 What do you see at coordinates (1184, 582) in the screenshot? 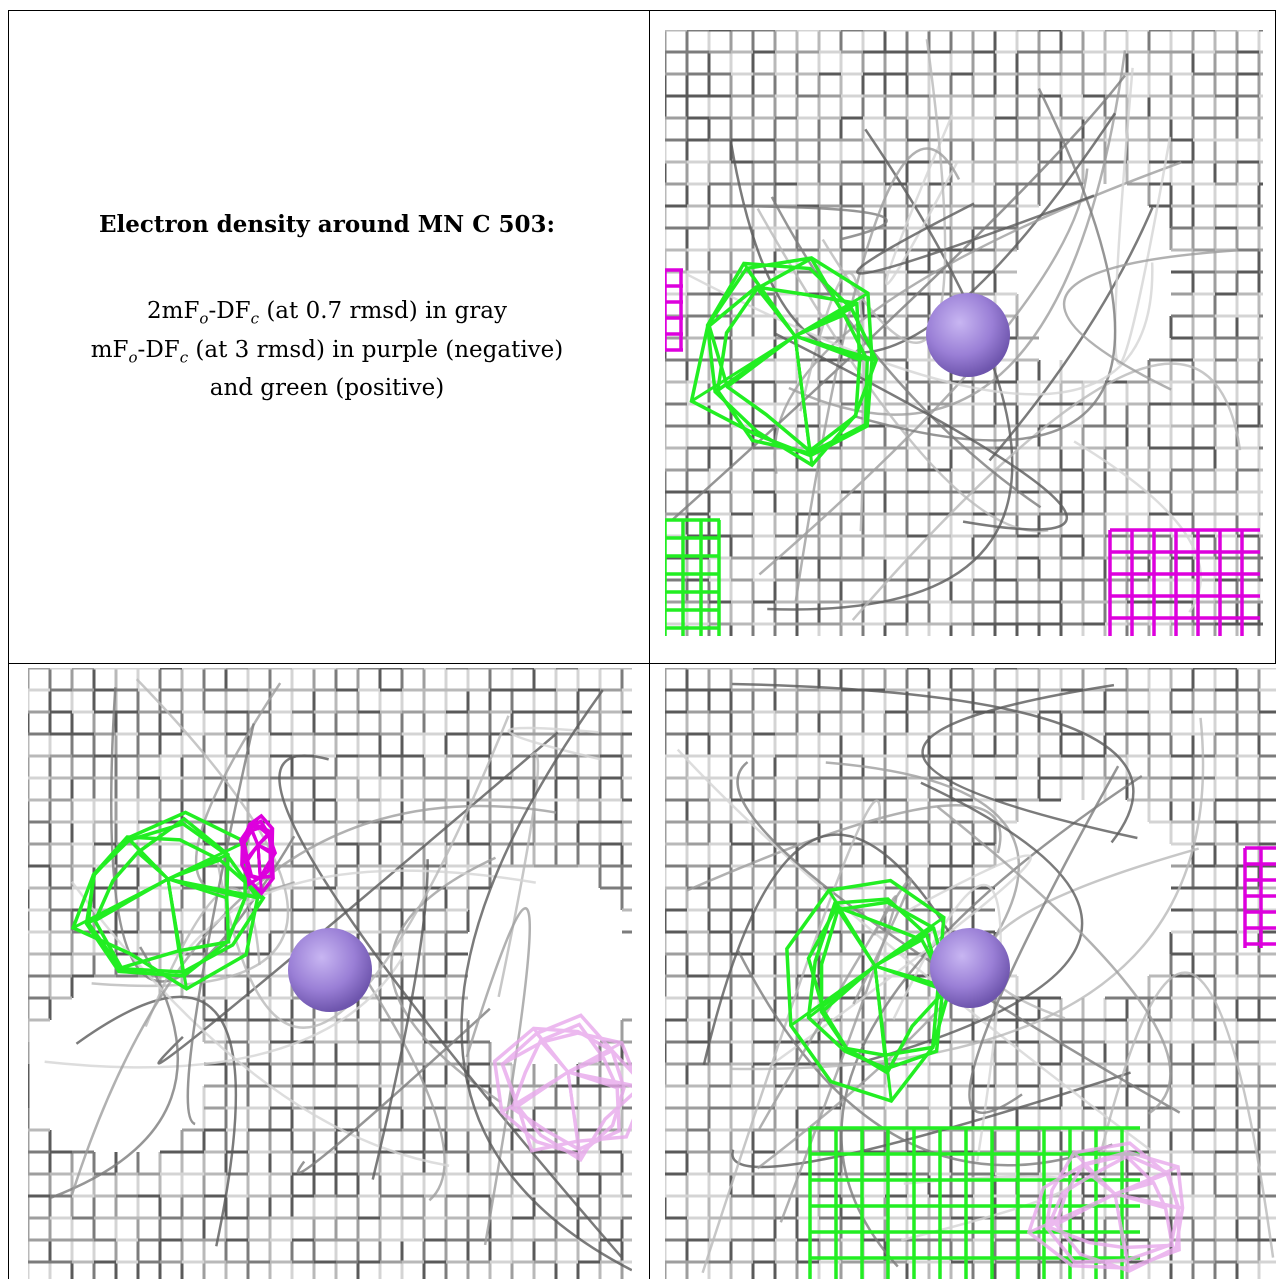
I see `negative-density-cage` at bounding box center [1184, 582].